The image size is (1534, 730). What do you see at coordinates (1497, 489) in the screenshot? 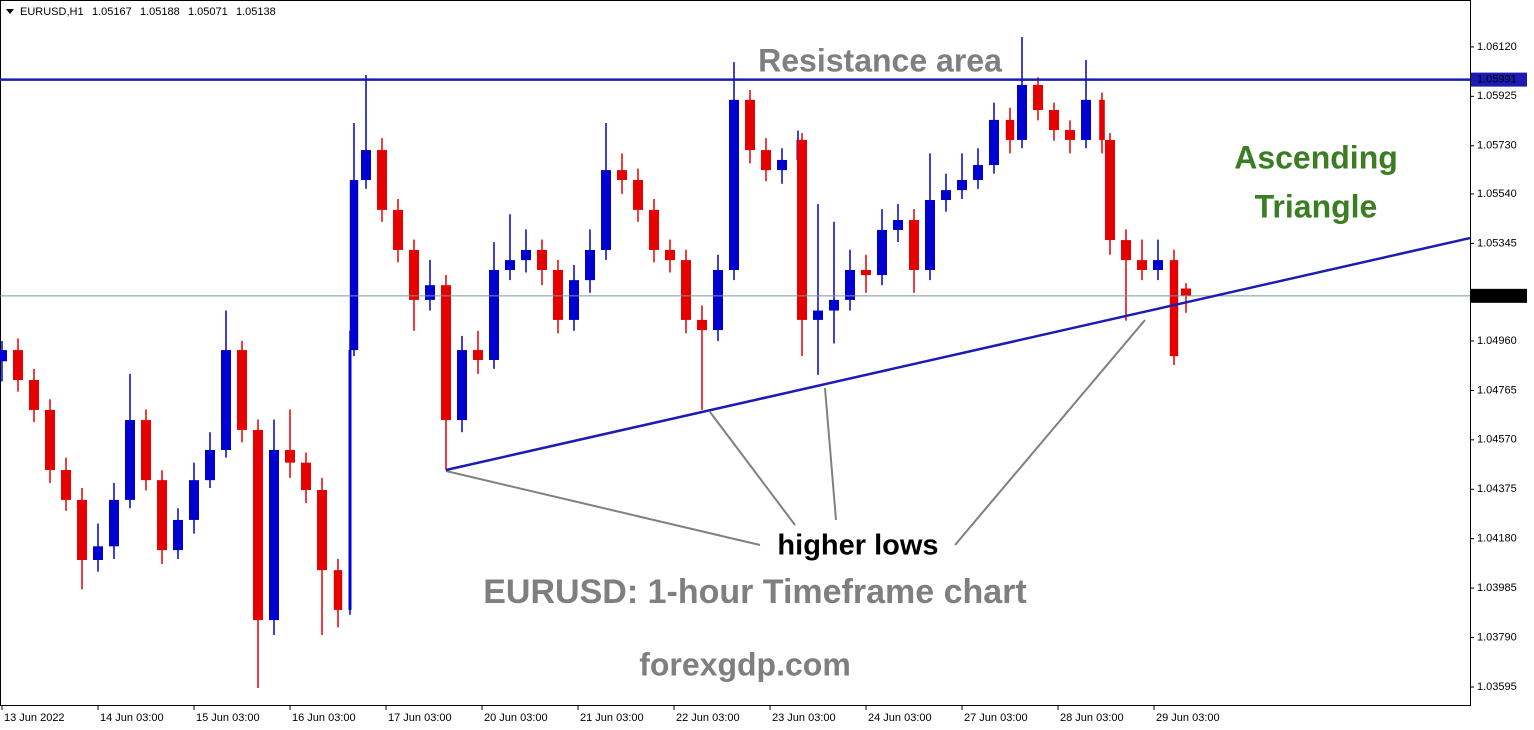
I see `y-tick-label: 1.04375` at bounding box center [1497, 489].